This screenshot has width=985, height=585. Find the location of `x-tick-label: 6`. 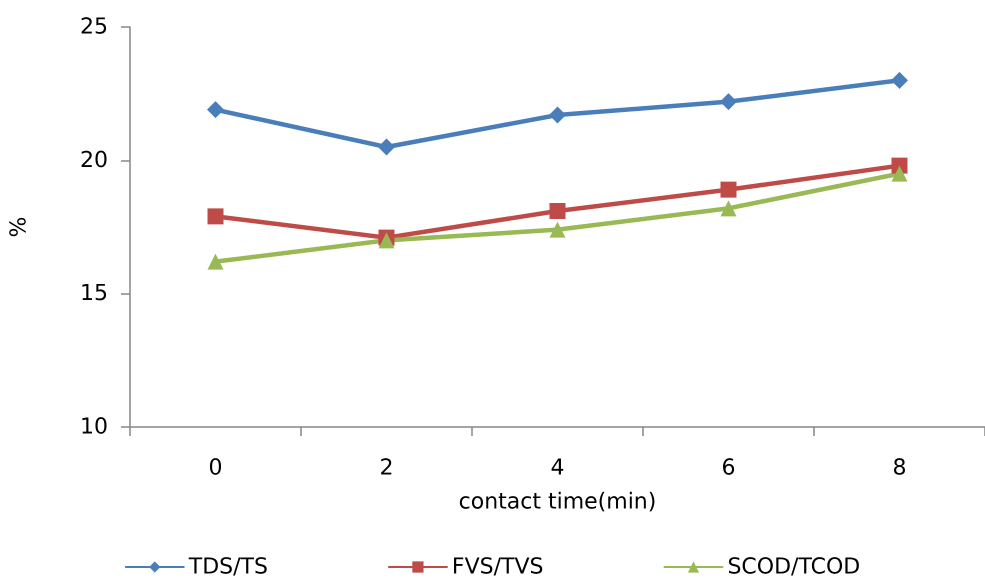

x-tick-label: 6 is located at coordinates (729, 468).